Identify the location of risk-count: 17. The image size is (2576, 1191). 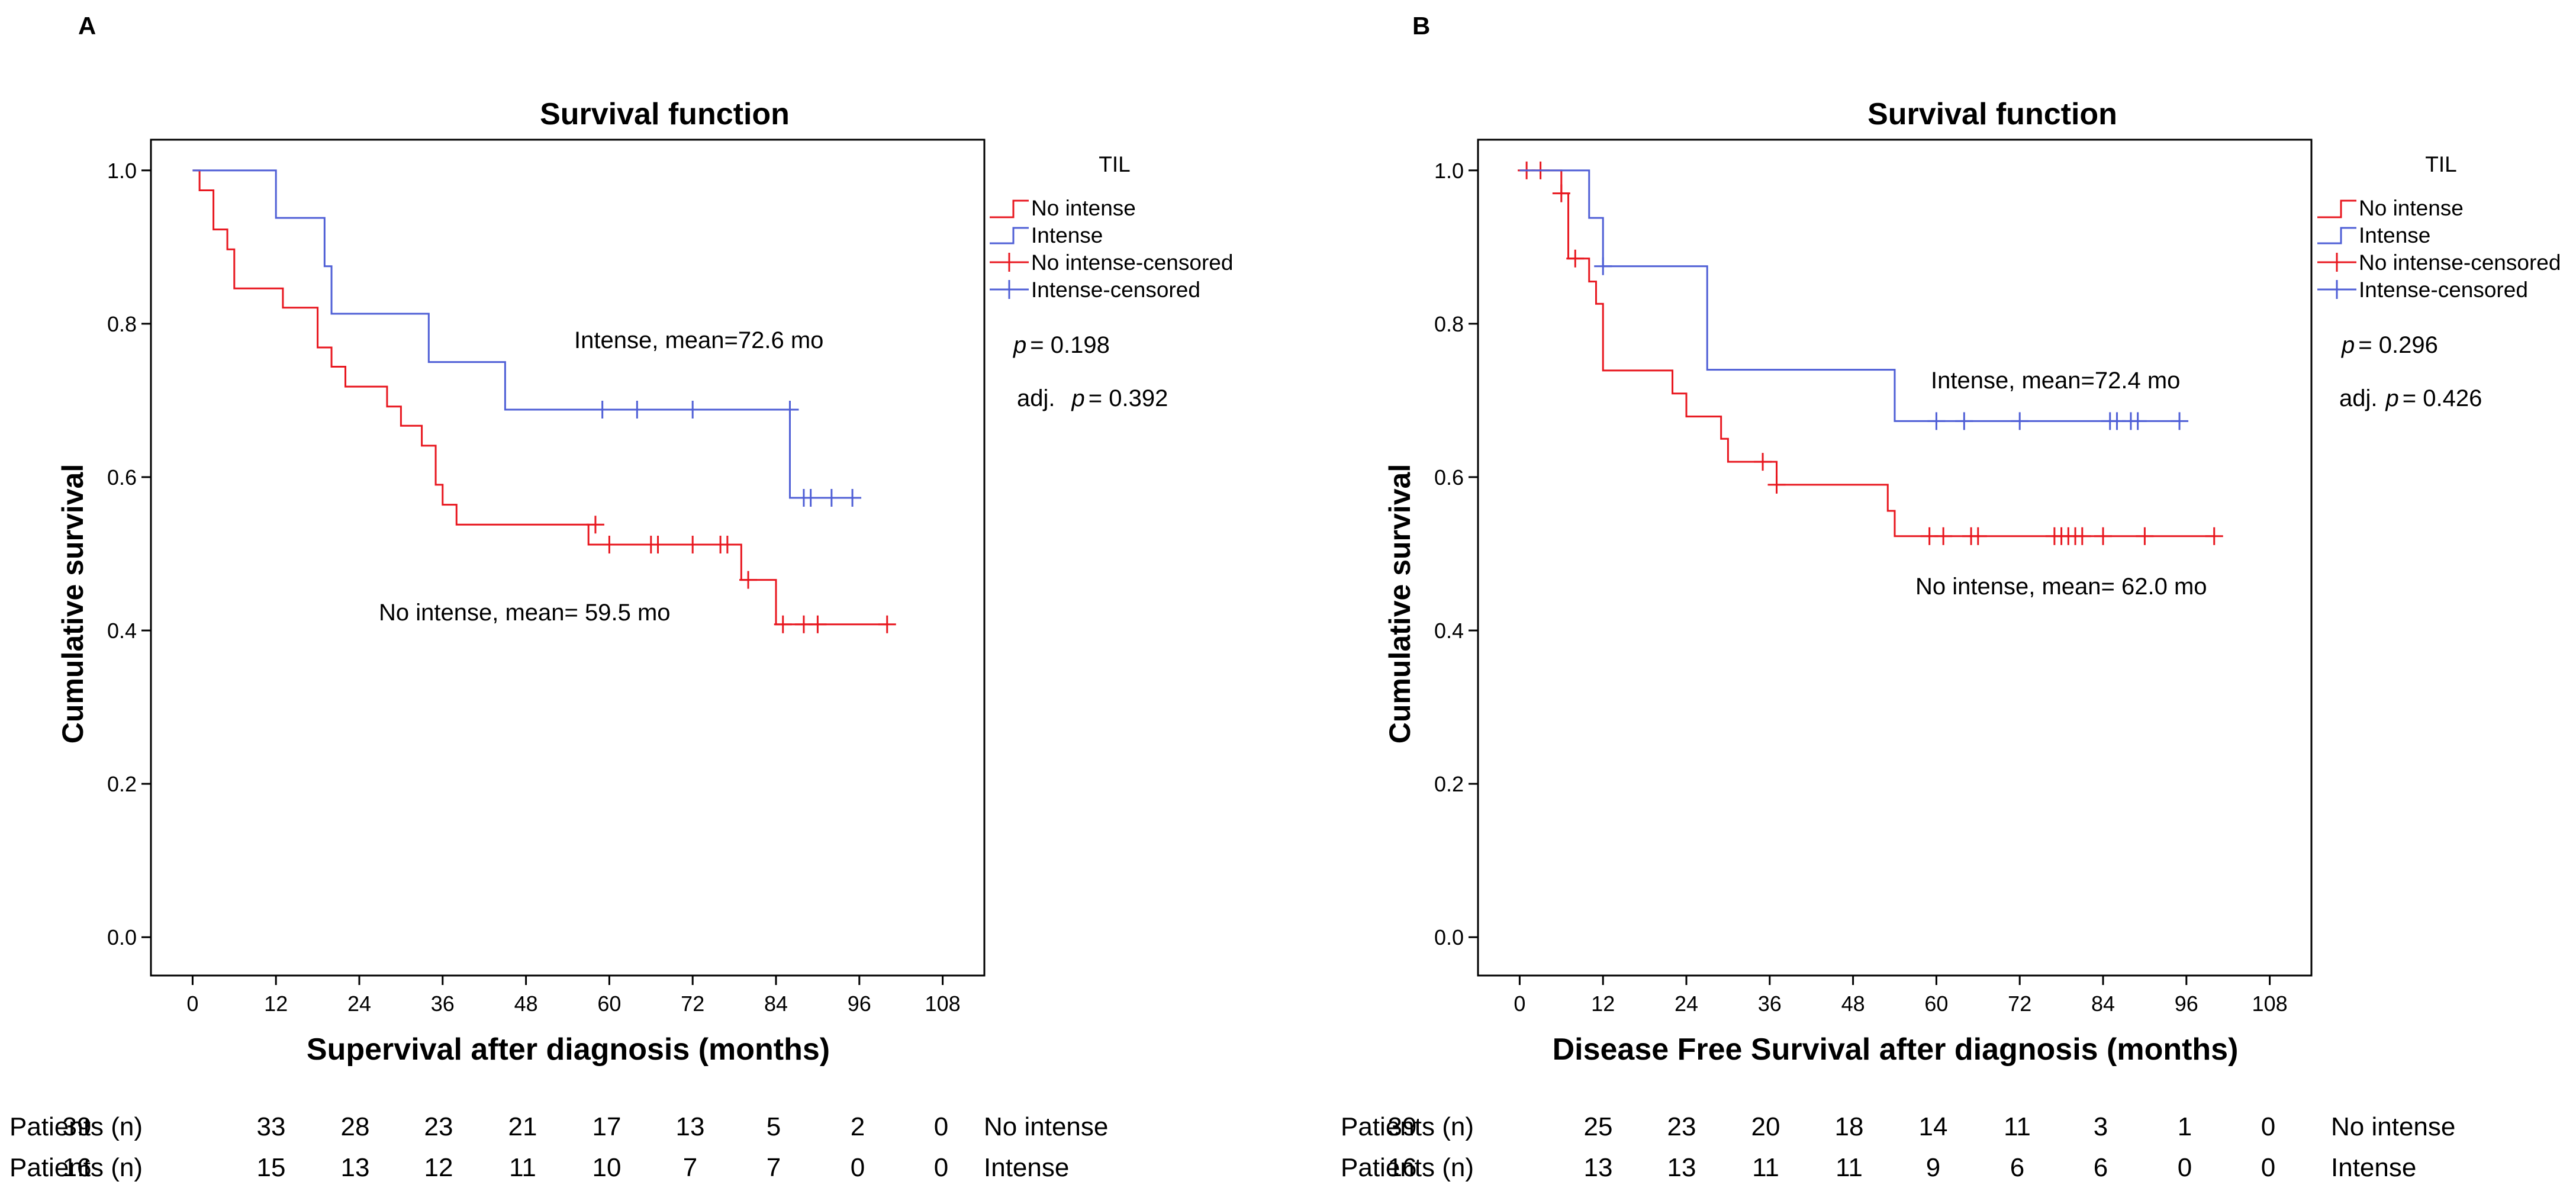
(607, 1126).